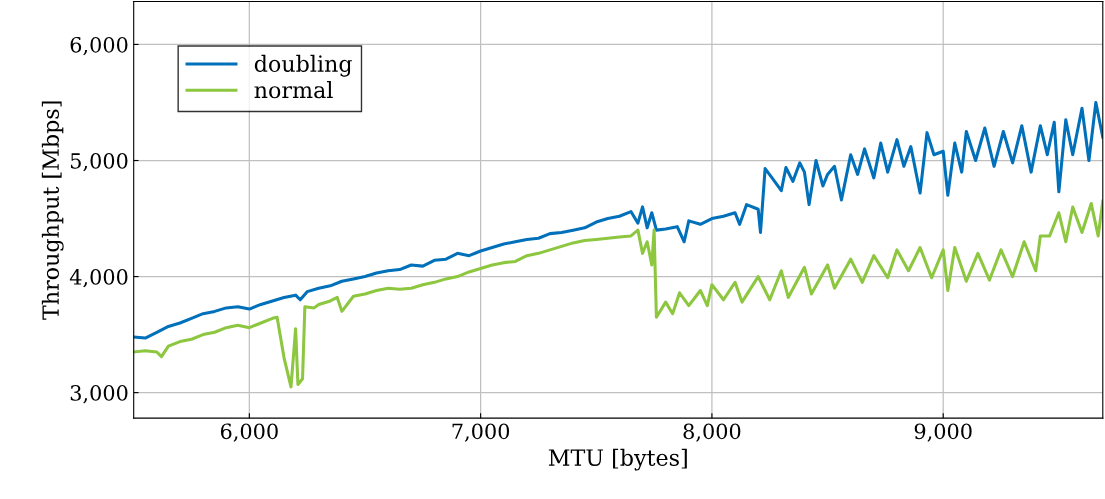  I want to click on x-tick-label: 8,000, so click(712, 432).